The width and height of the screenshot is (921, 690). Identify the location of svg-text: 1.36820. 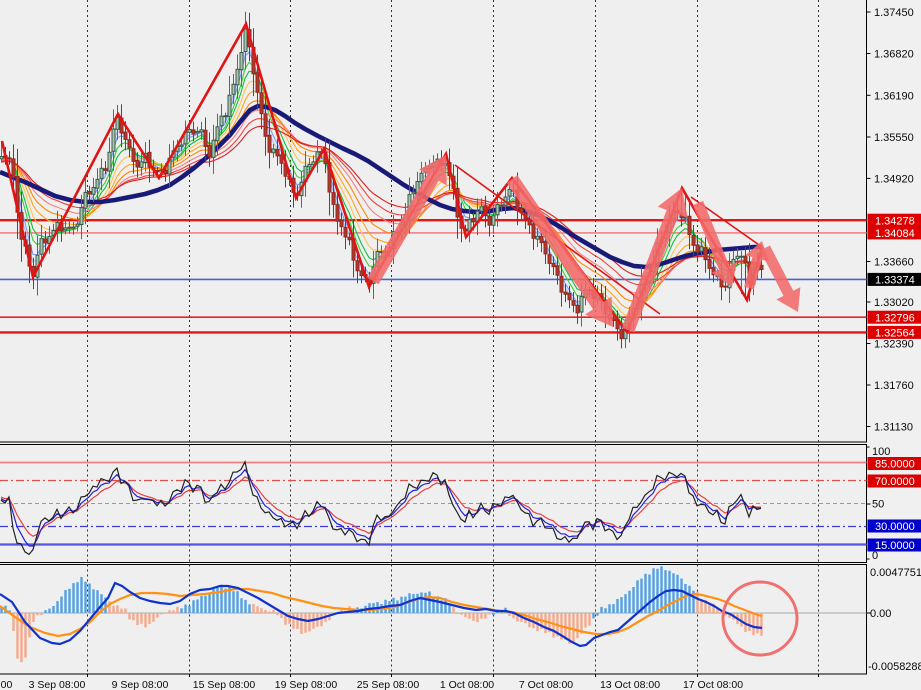
(894, 55).